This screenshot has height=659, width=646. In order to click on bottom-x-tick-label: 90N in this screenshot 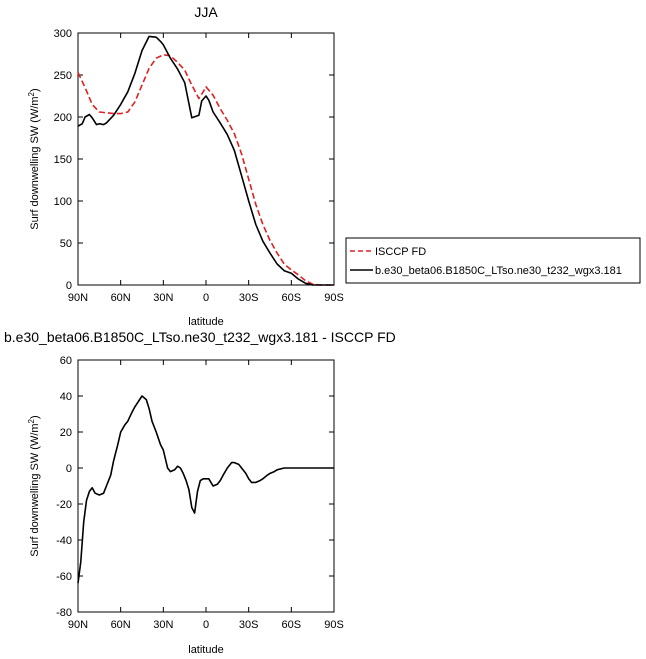, I will do `click(78, 625)`.